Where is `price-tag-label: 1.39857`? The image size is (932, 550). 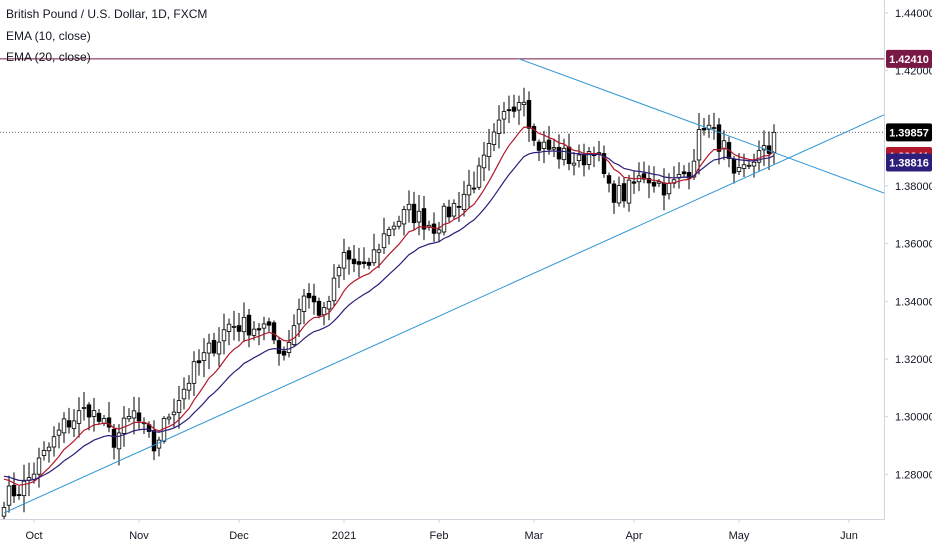
price-tag-label: 1.39857 is located at coordinates (909, 133).